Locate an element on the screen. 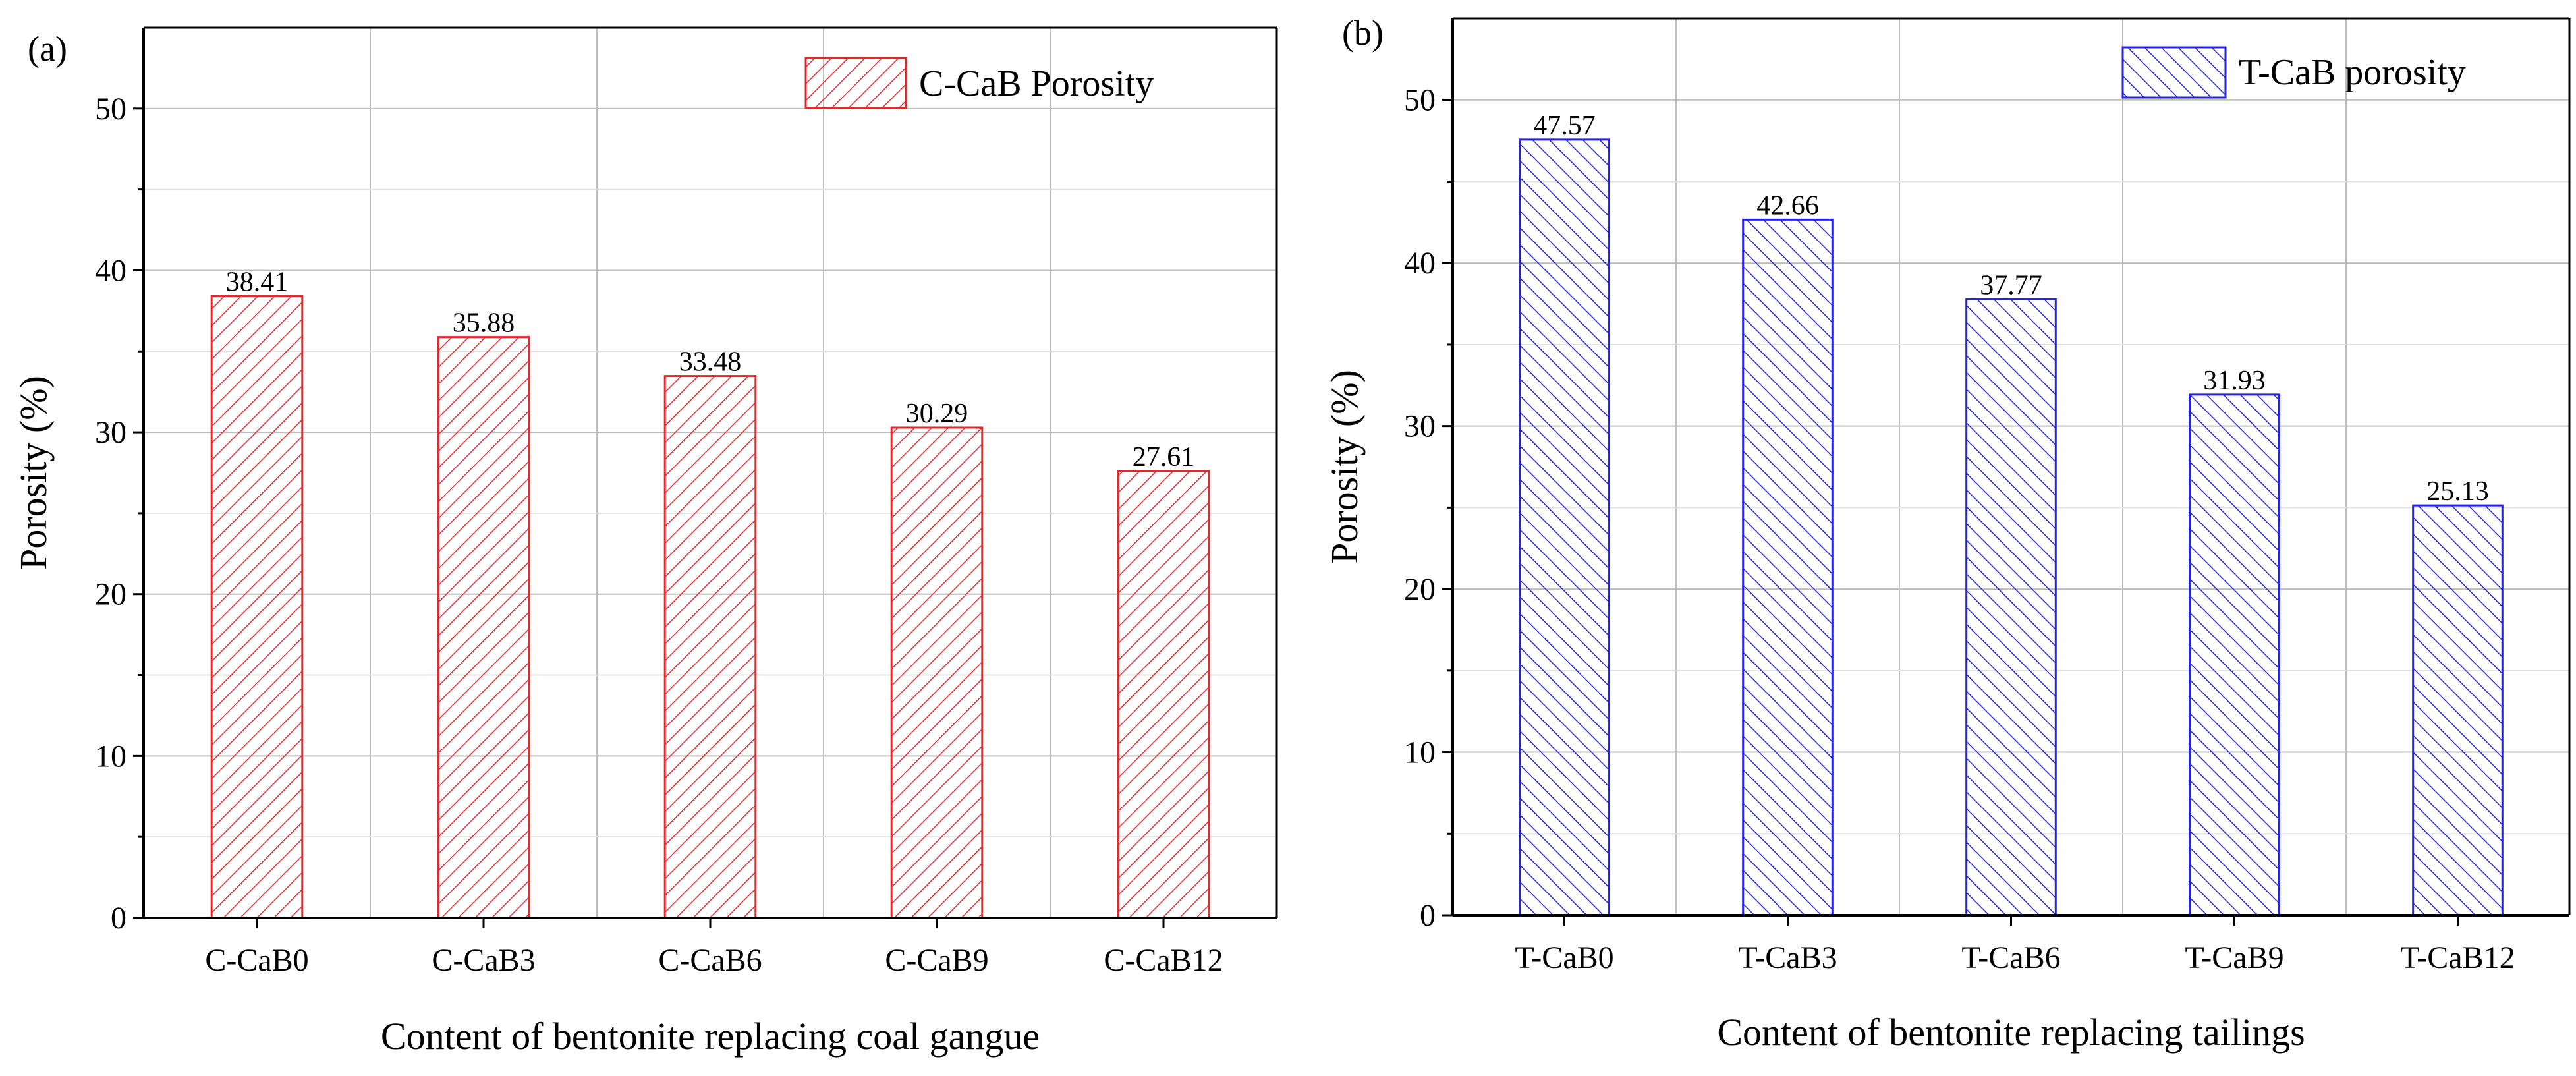 This screenshot has height=1076, width=2576. legend-label: T-CaB porosity is located at coordinates (2352, 72).